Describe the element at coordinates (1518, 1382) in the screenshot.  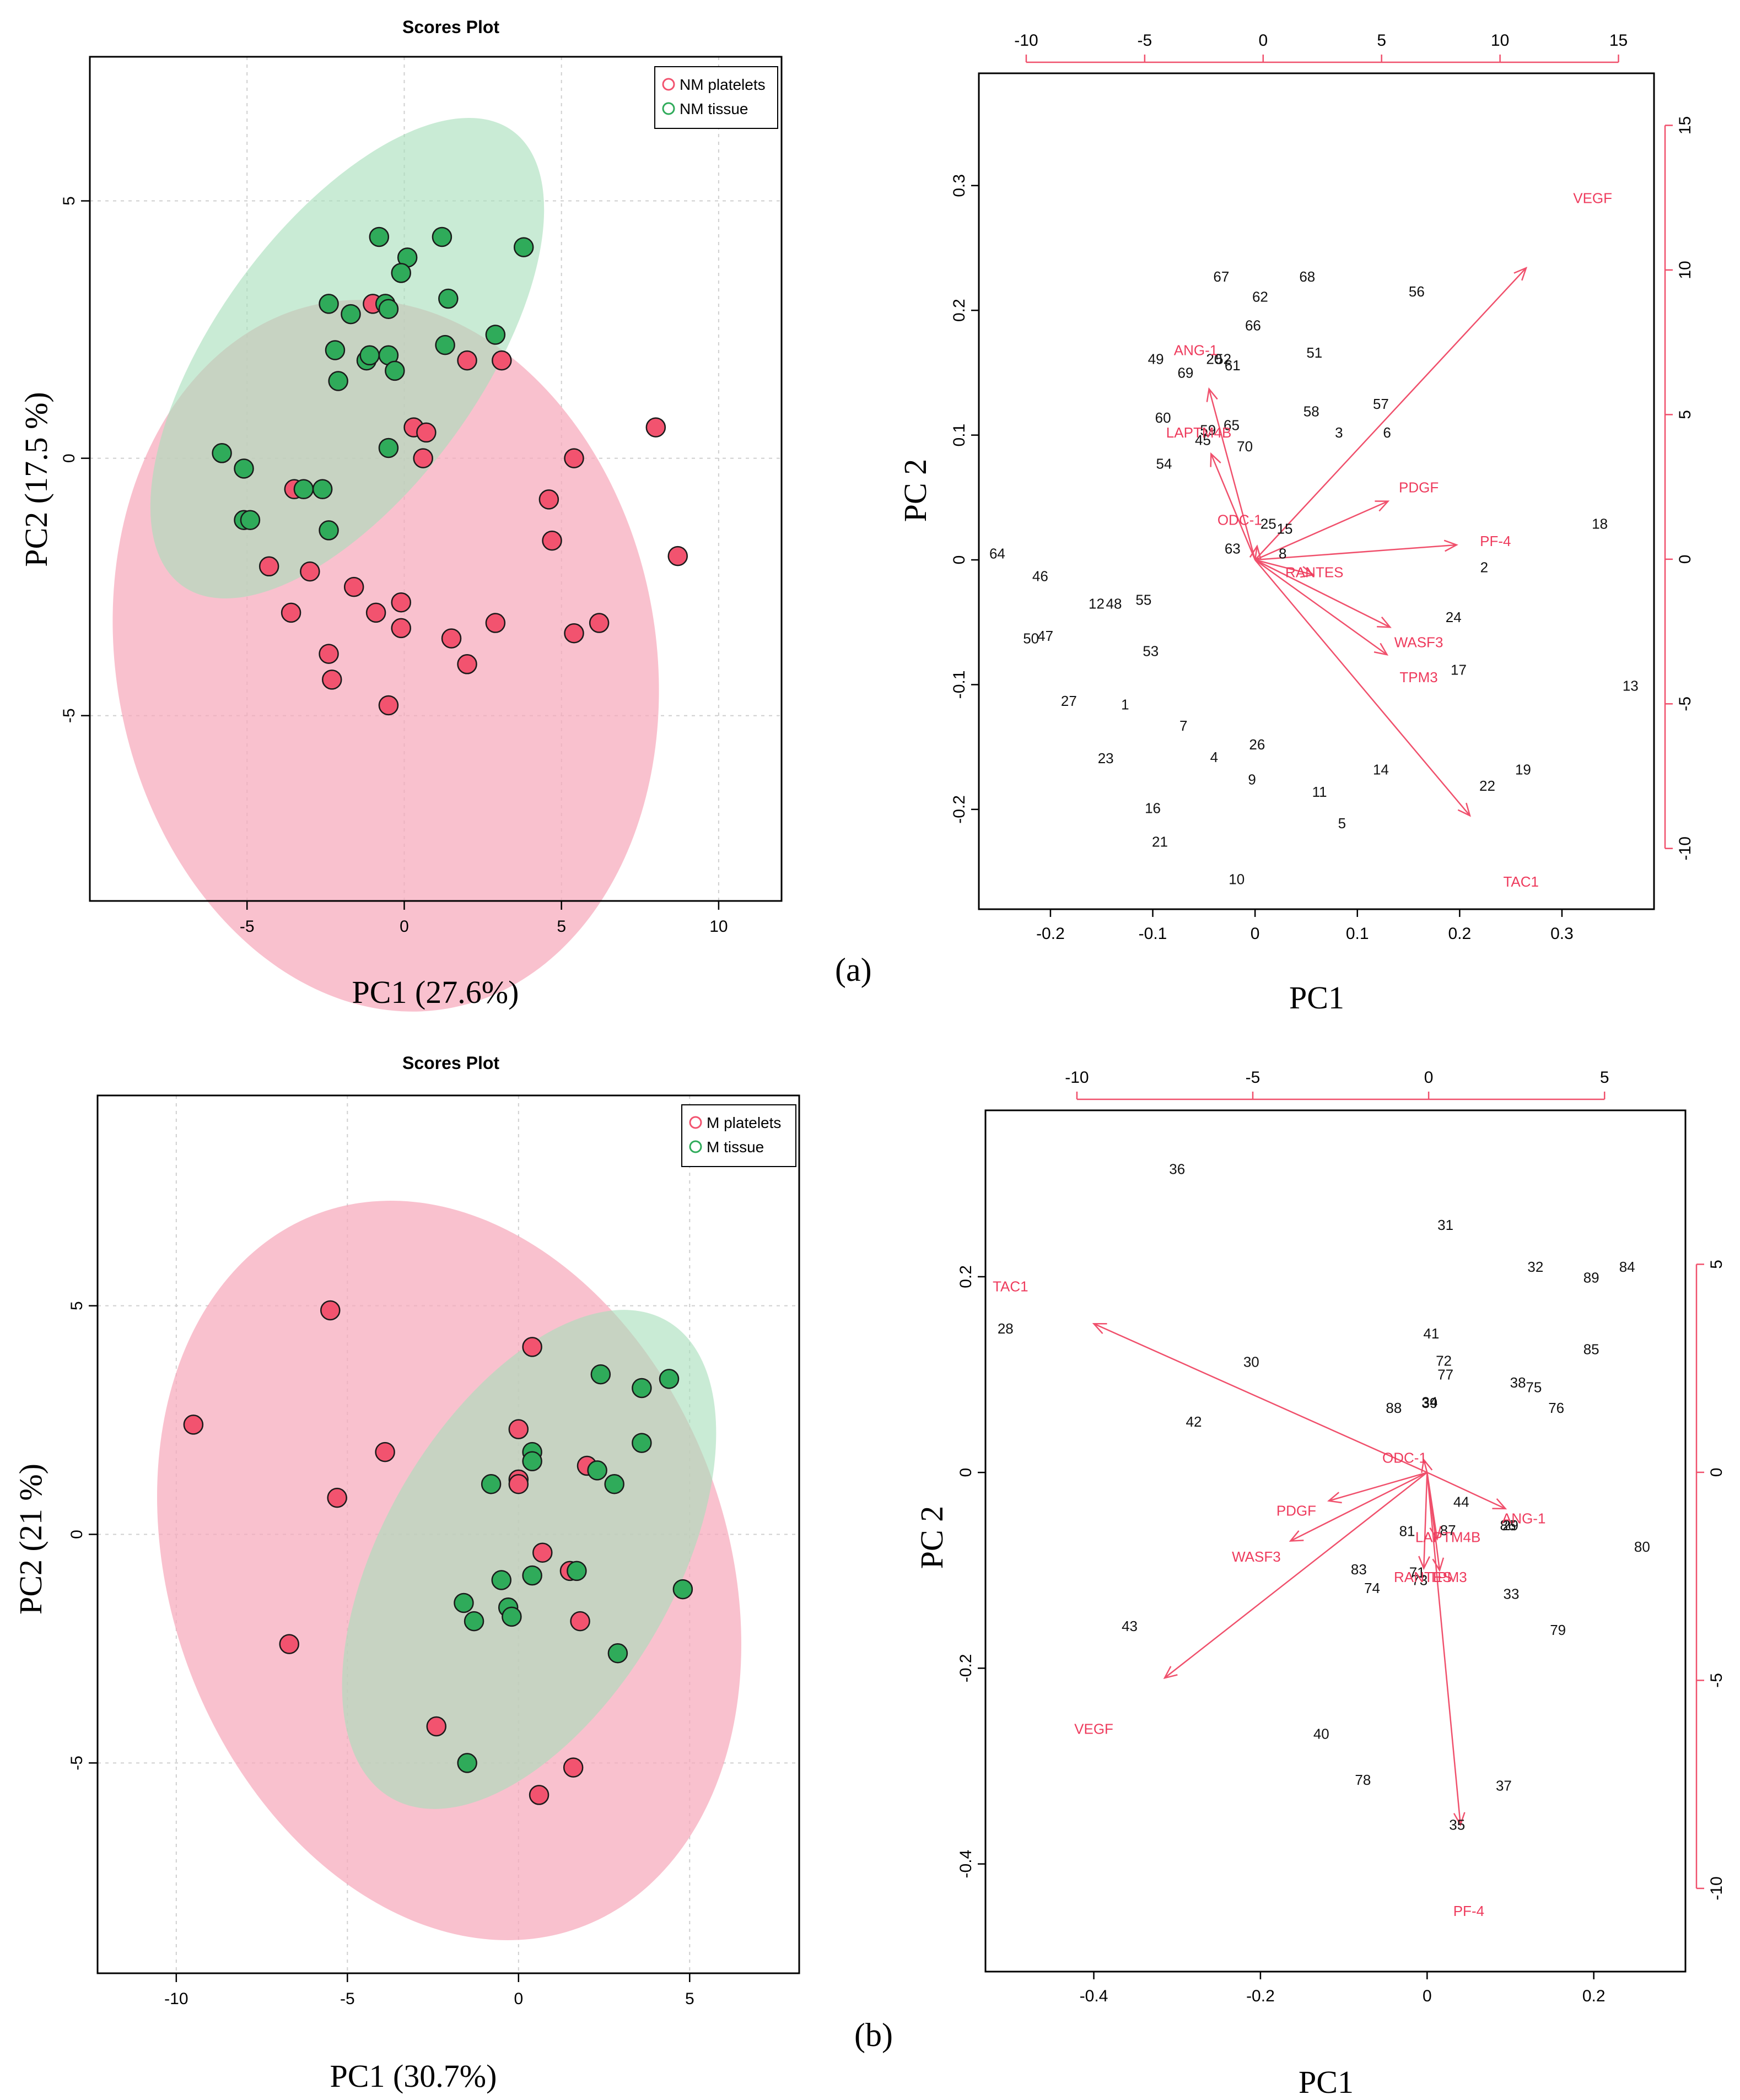
I see `observation-label: 38` at that location.